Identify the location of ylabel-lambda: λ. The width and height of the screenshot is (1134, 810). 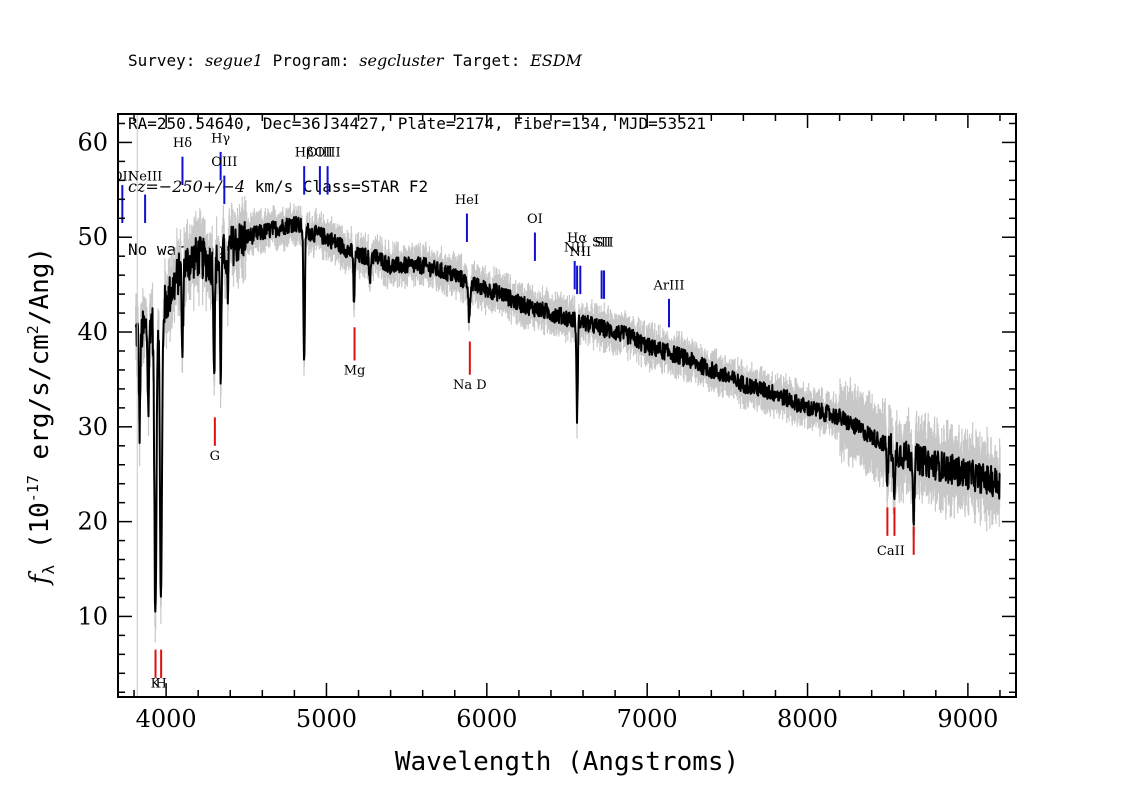
(48, 569).